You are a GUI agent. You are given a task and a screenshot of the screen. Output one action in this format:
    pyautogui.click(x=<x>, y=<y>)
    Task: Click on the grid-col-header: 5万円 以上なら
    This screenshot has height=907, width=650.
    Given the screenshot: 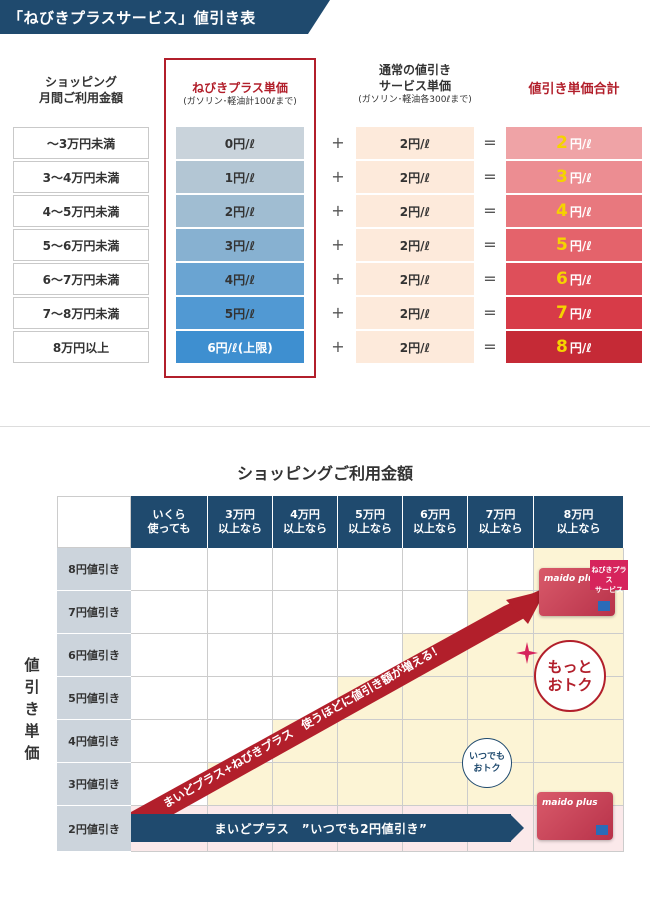 What is the action you would take?
    pyautogui.click(x=370, y=522)
    